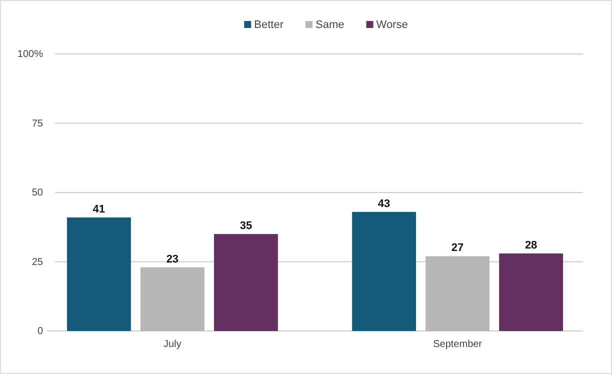 This screenshot has width=612, height=374. What do you see at coordinates (99, 209) in the screenshot?
I see `data-label: 41` at bounding box center [99, 209].